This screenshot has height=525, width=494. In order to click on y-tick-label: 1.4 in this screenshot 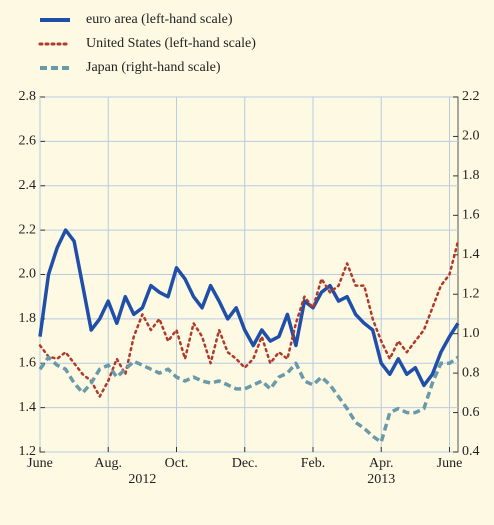, I will do `click(28, 407)`.